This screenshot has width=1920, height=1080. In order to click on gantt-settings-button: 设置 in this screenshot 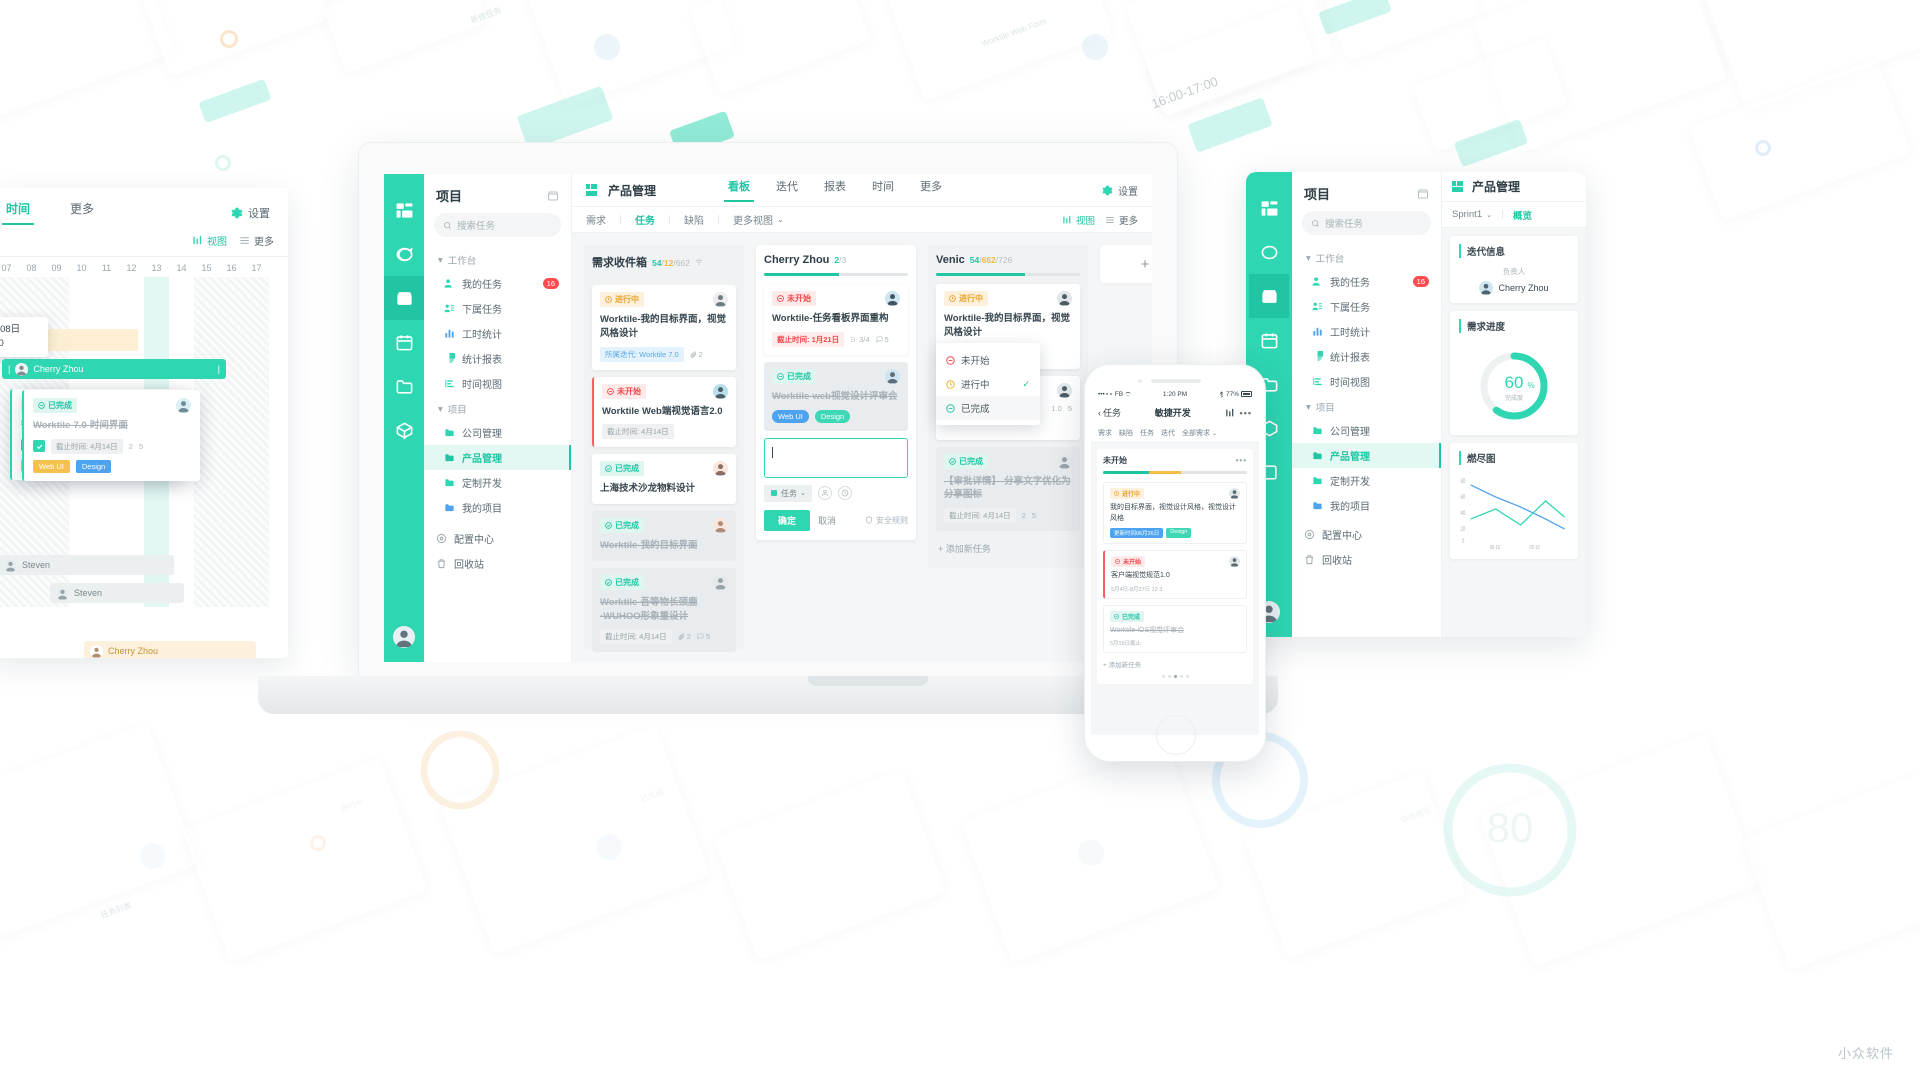, I will do `click(250, 212)`.